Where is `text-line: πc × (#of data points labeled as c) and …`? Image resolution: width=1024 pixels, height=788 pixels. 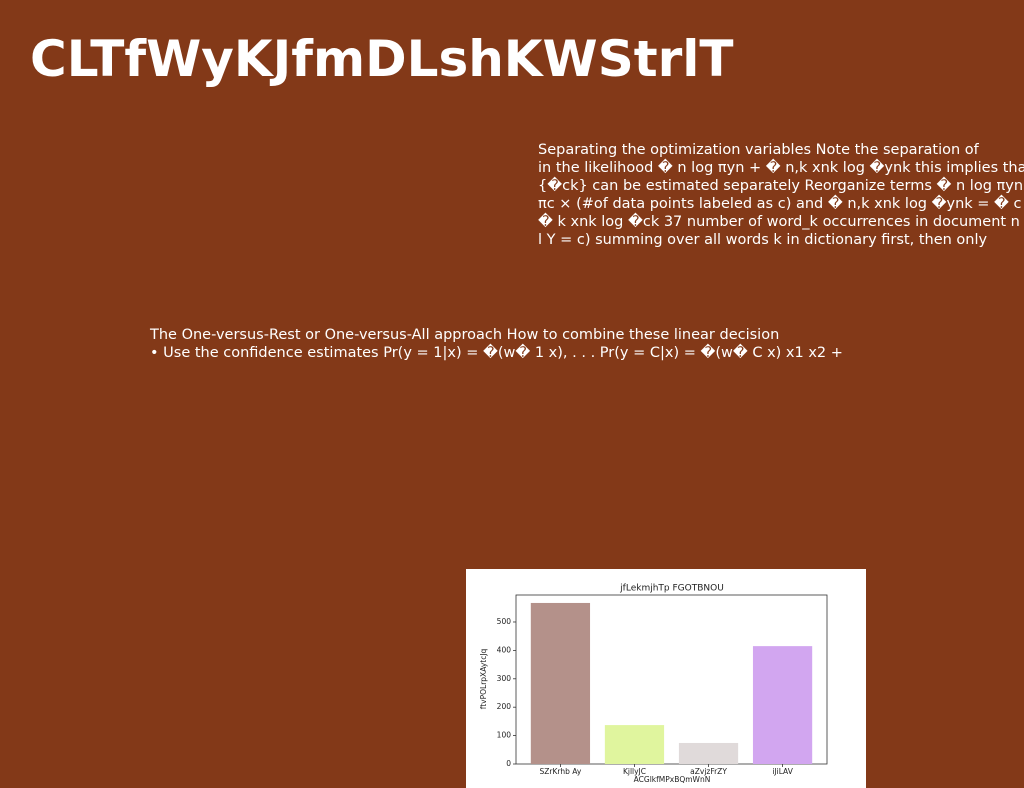 text-line: πc × (#of data points labeled as c) and … is located at coordinates (781, 204).